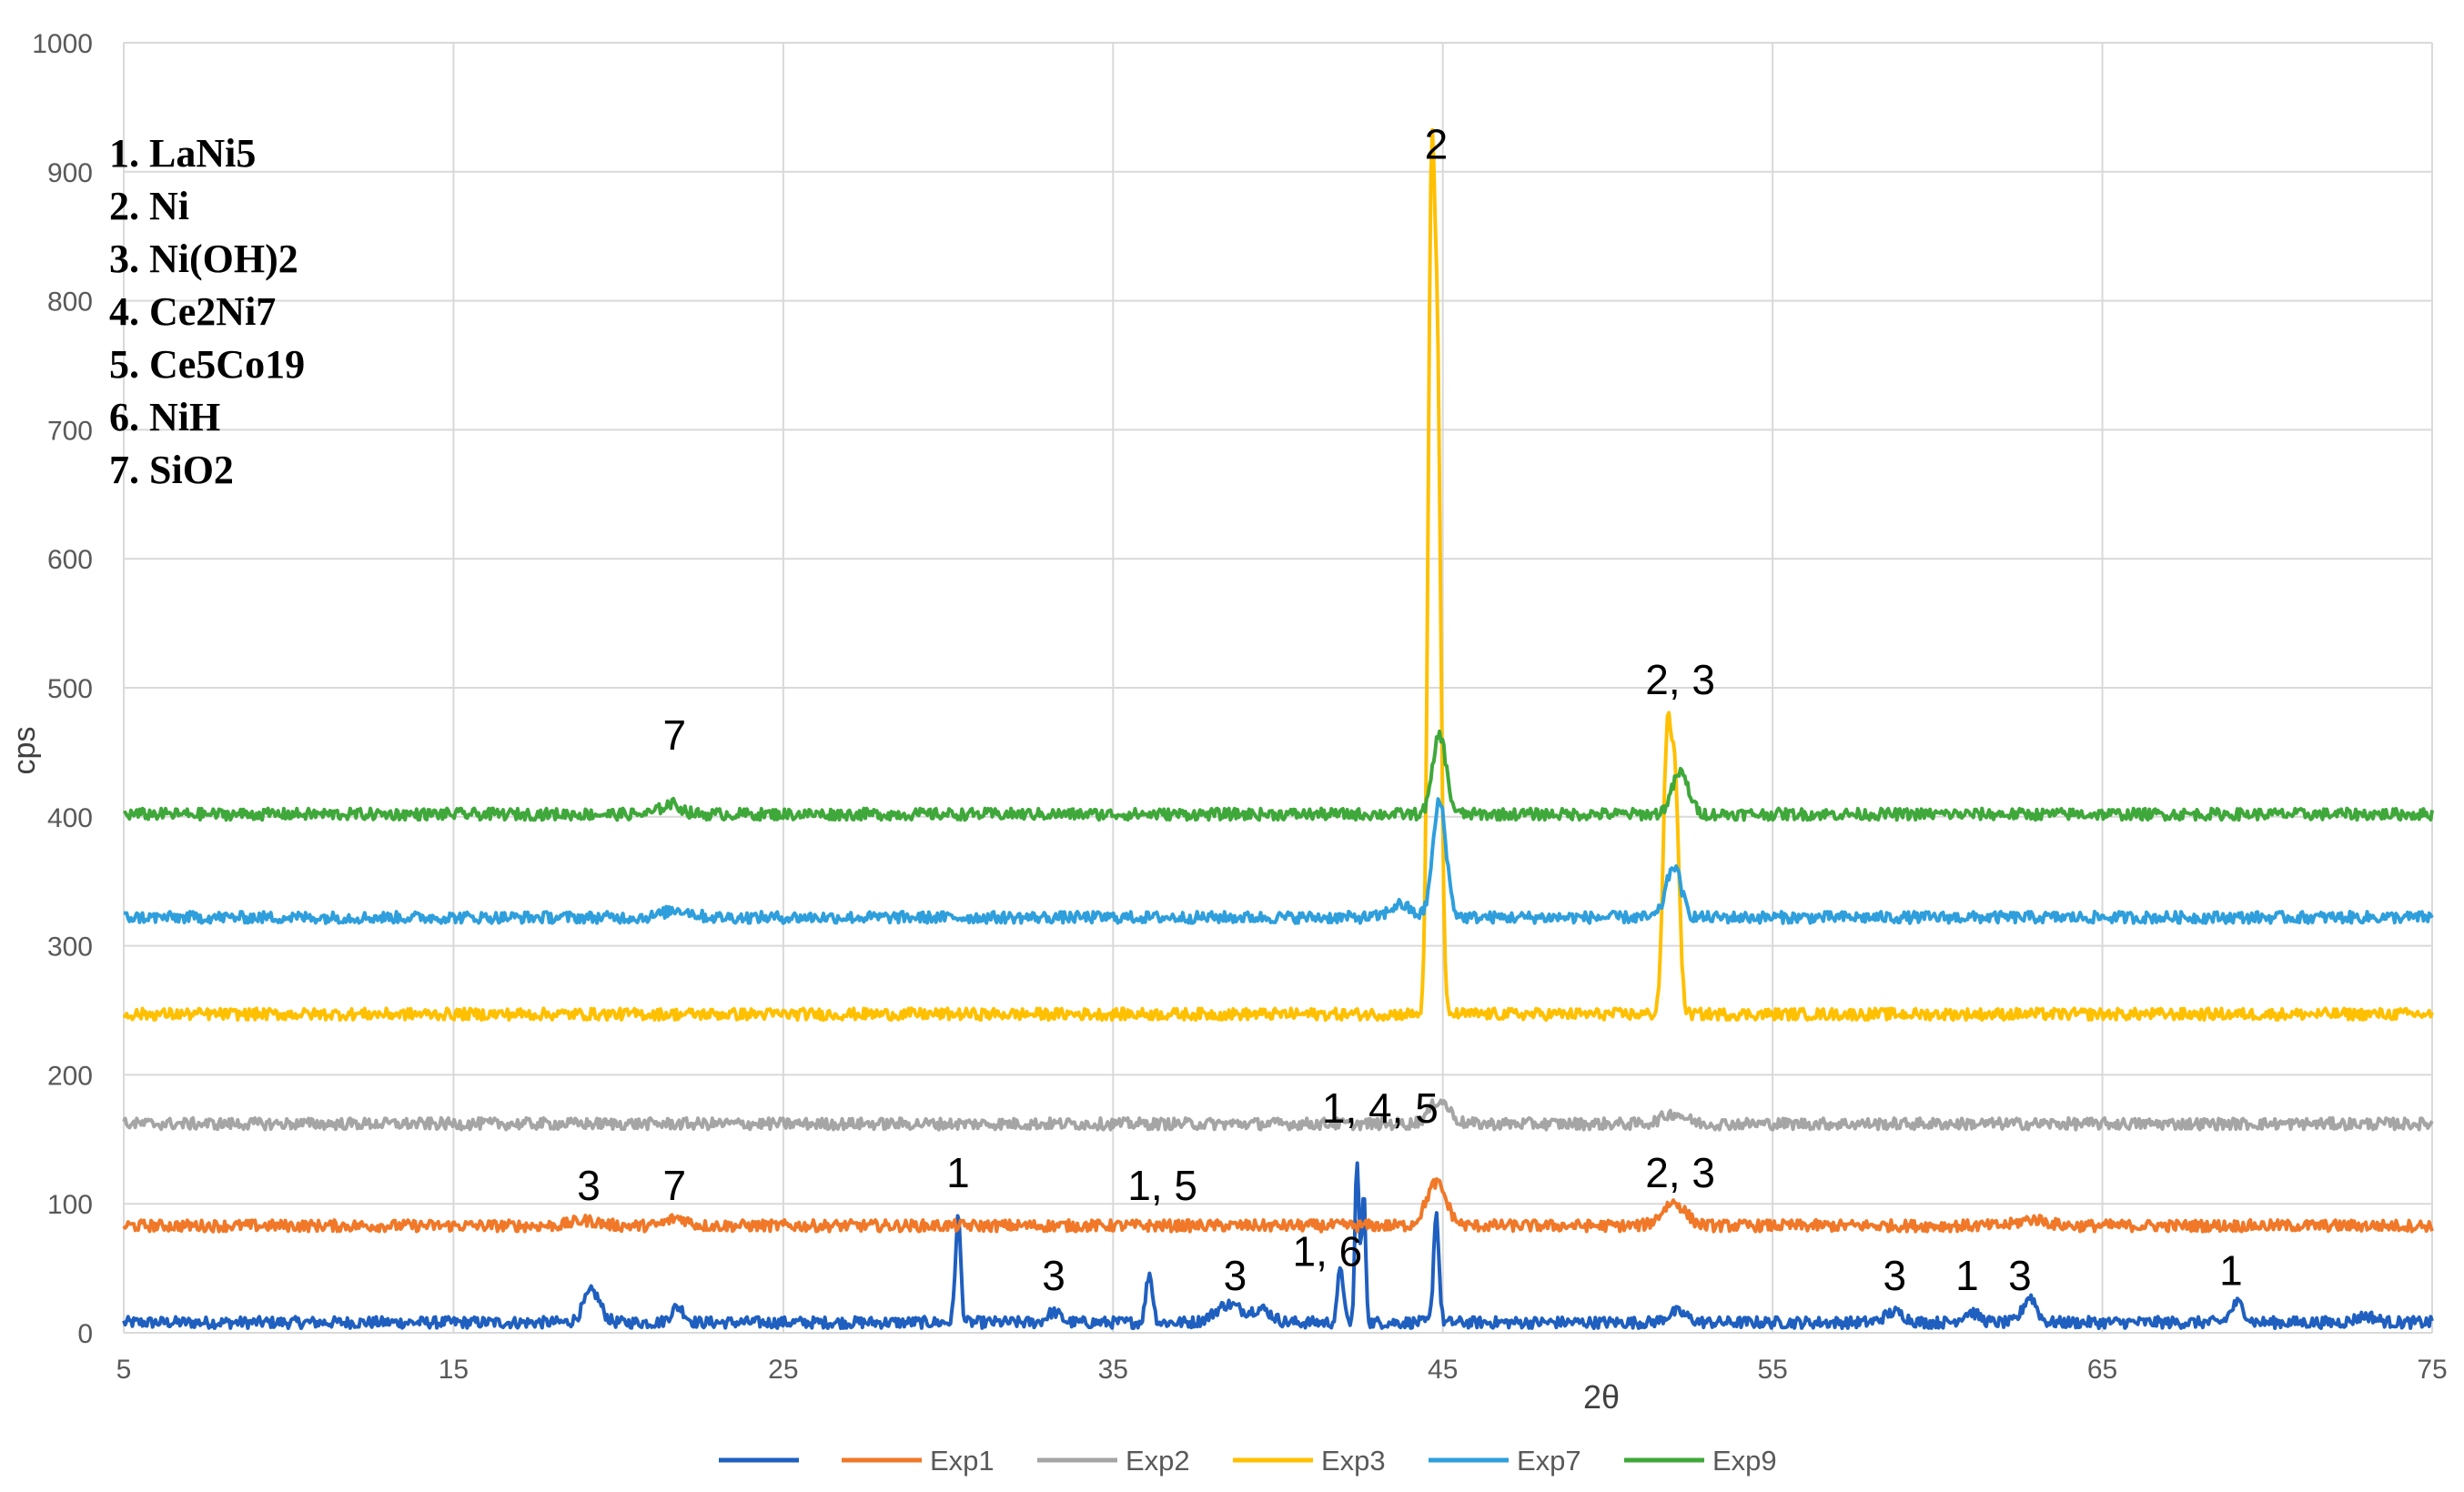 The height and width of the screenshot is (1492, 2464). What do you see at coordinates (70, 1076) in the screenshot?
I see `y-tick-label: 200` at bounding box center [70, 1076].